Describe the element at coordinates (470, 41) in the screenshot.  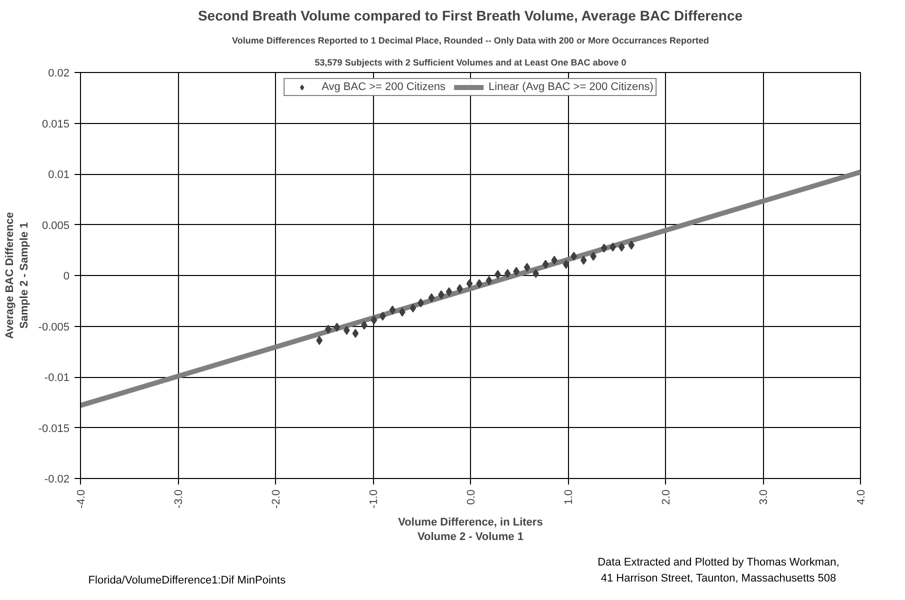
I see `chart-subtitle: Volume Differences Reported to 1 Decimal Place, Rounded -- Only Data with 200 or More Occurrances Reported` at that location.